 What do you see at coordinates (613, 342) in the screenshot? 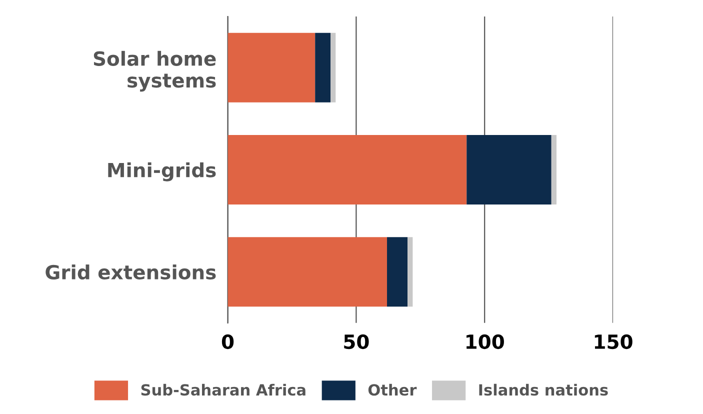
I see `x-tick-label: 150` at bounding box center [613, 342].